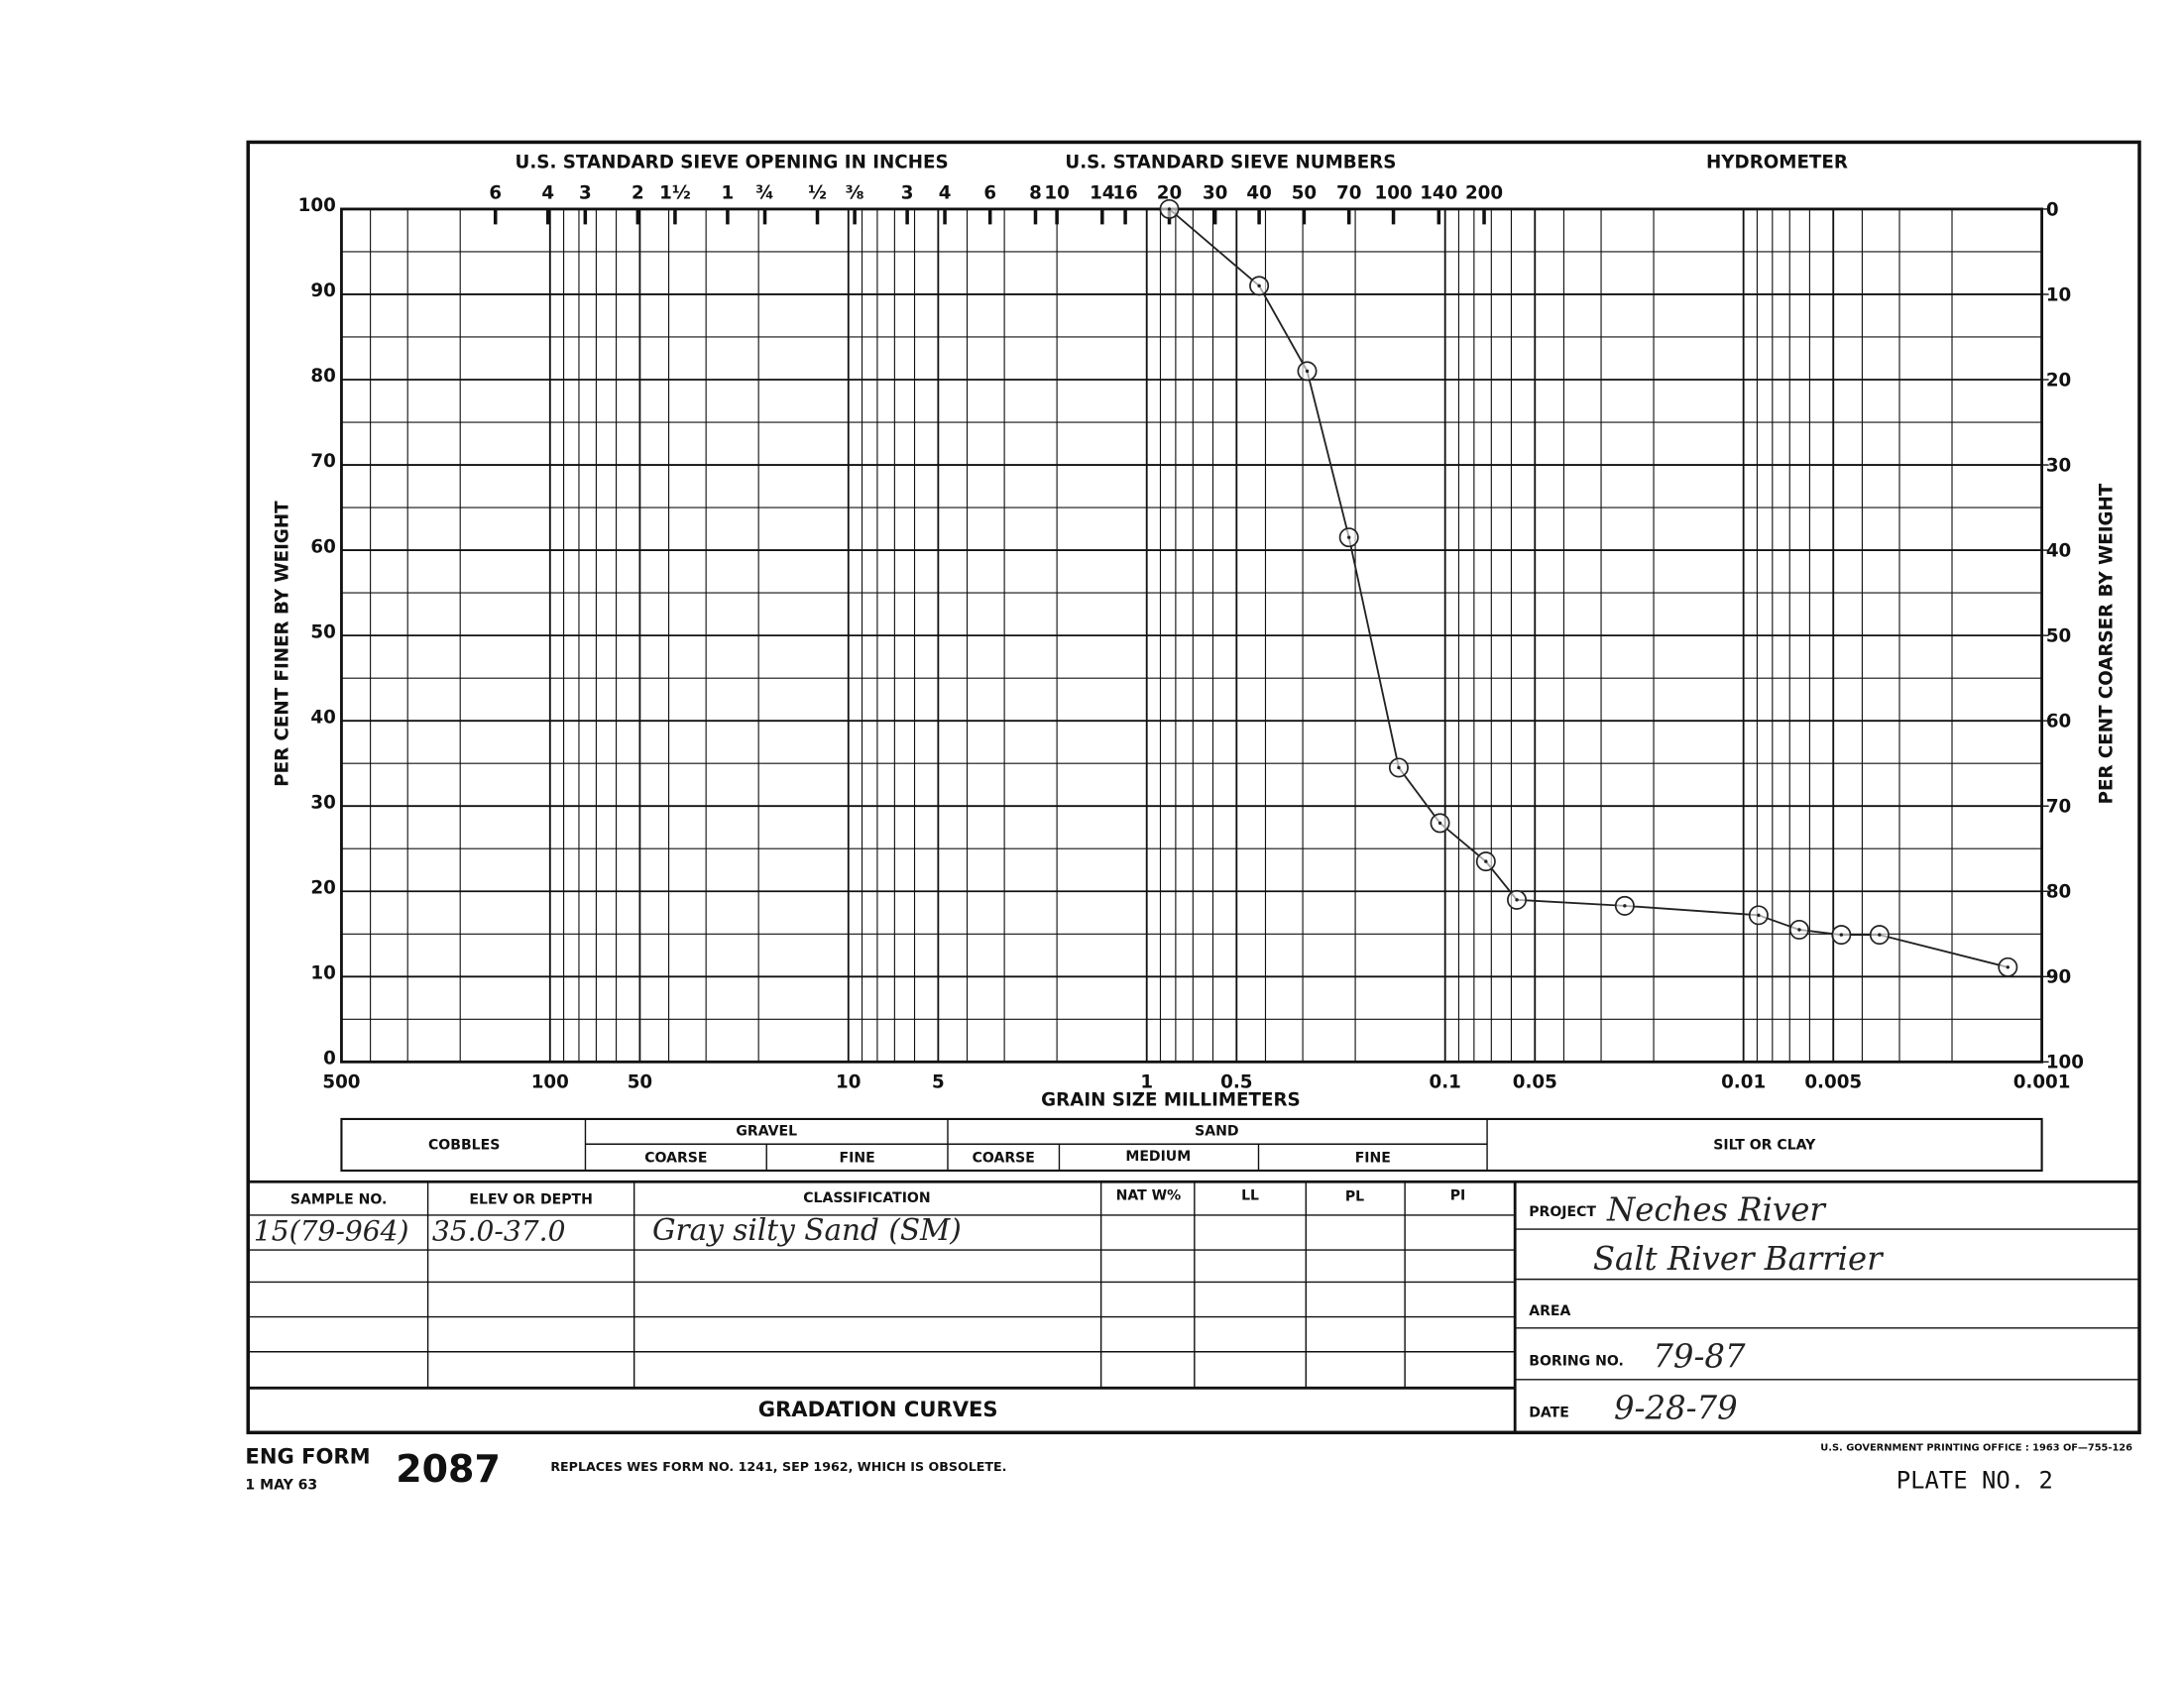 The height and width of the screenshot is (1689, 2184). What do you see at coordinates (499, 1231) in the screenshot?
I see `elev-depth: 35.0-37.0` at bounding box center [499, 1231].